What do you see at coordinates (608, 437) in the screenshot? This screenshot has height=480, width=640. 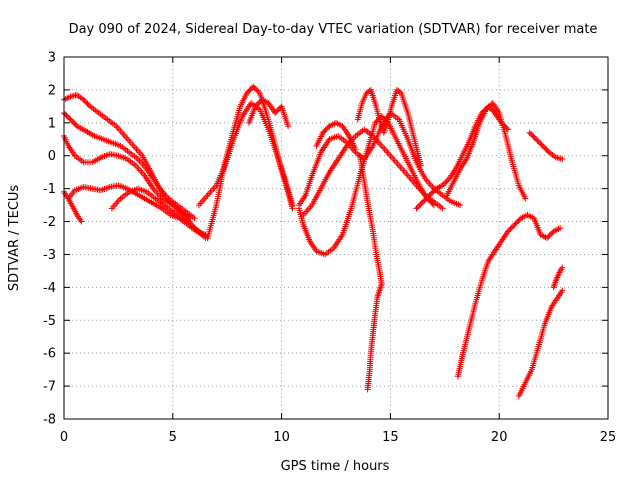 I see `x-tick-label: 25` at bounding box center [608, 437].